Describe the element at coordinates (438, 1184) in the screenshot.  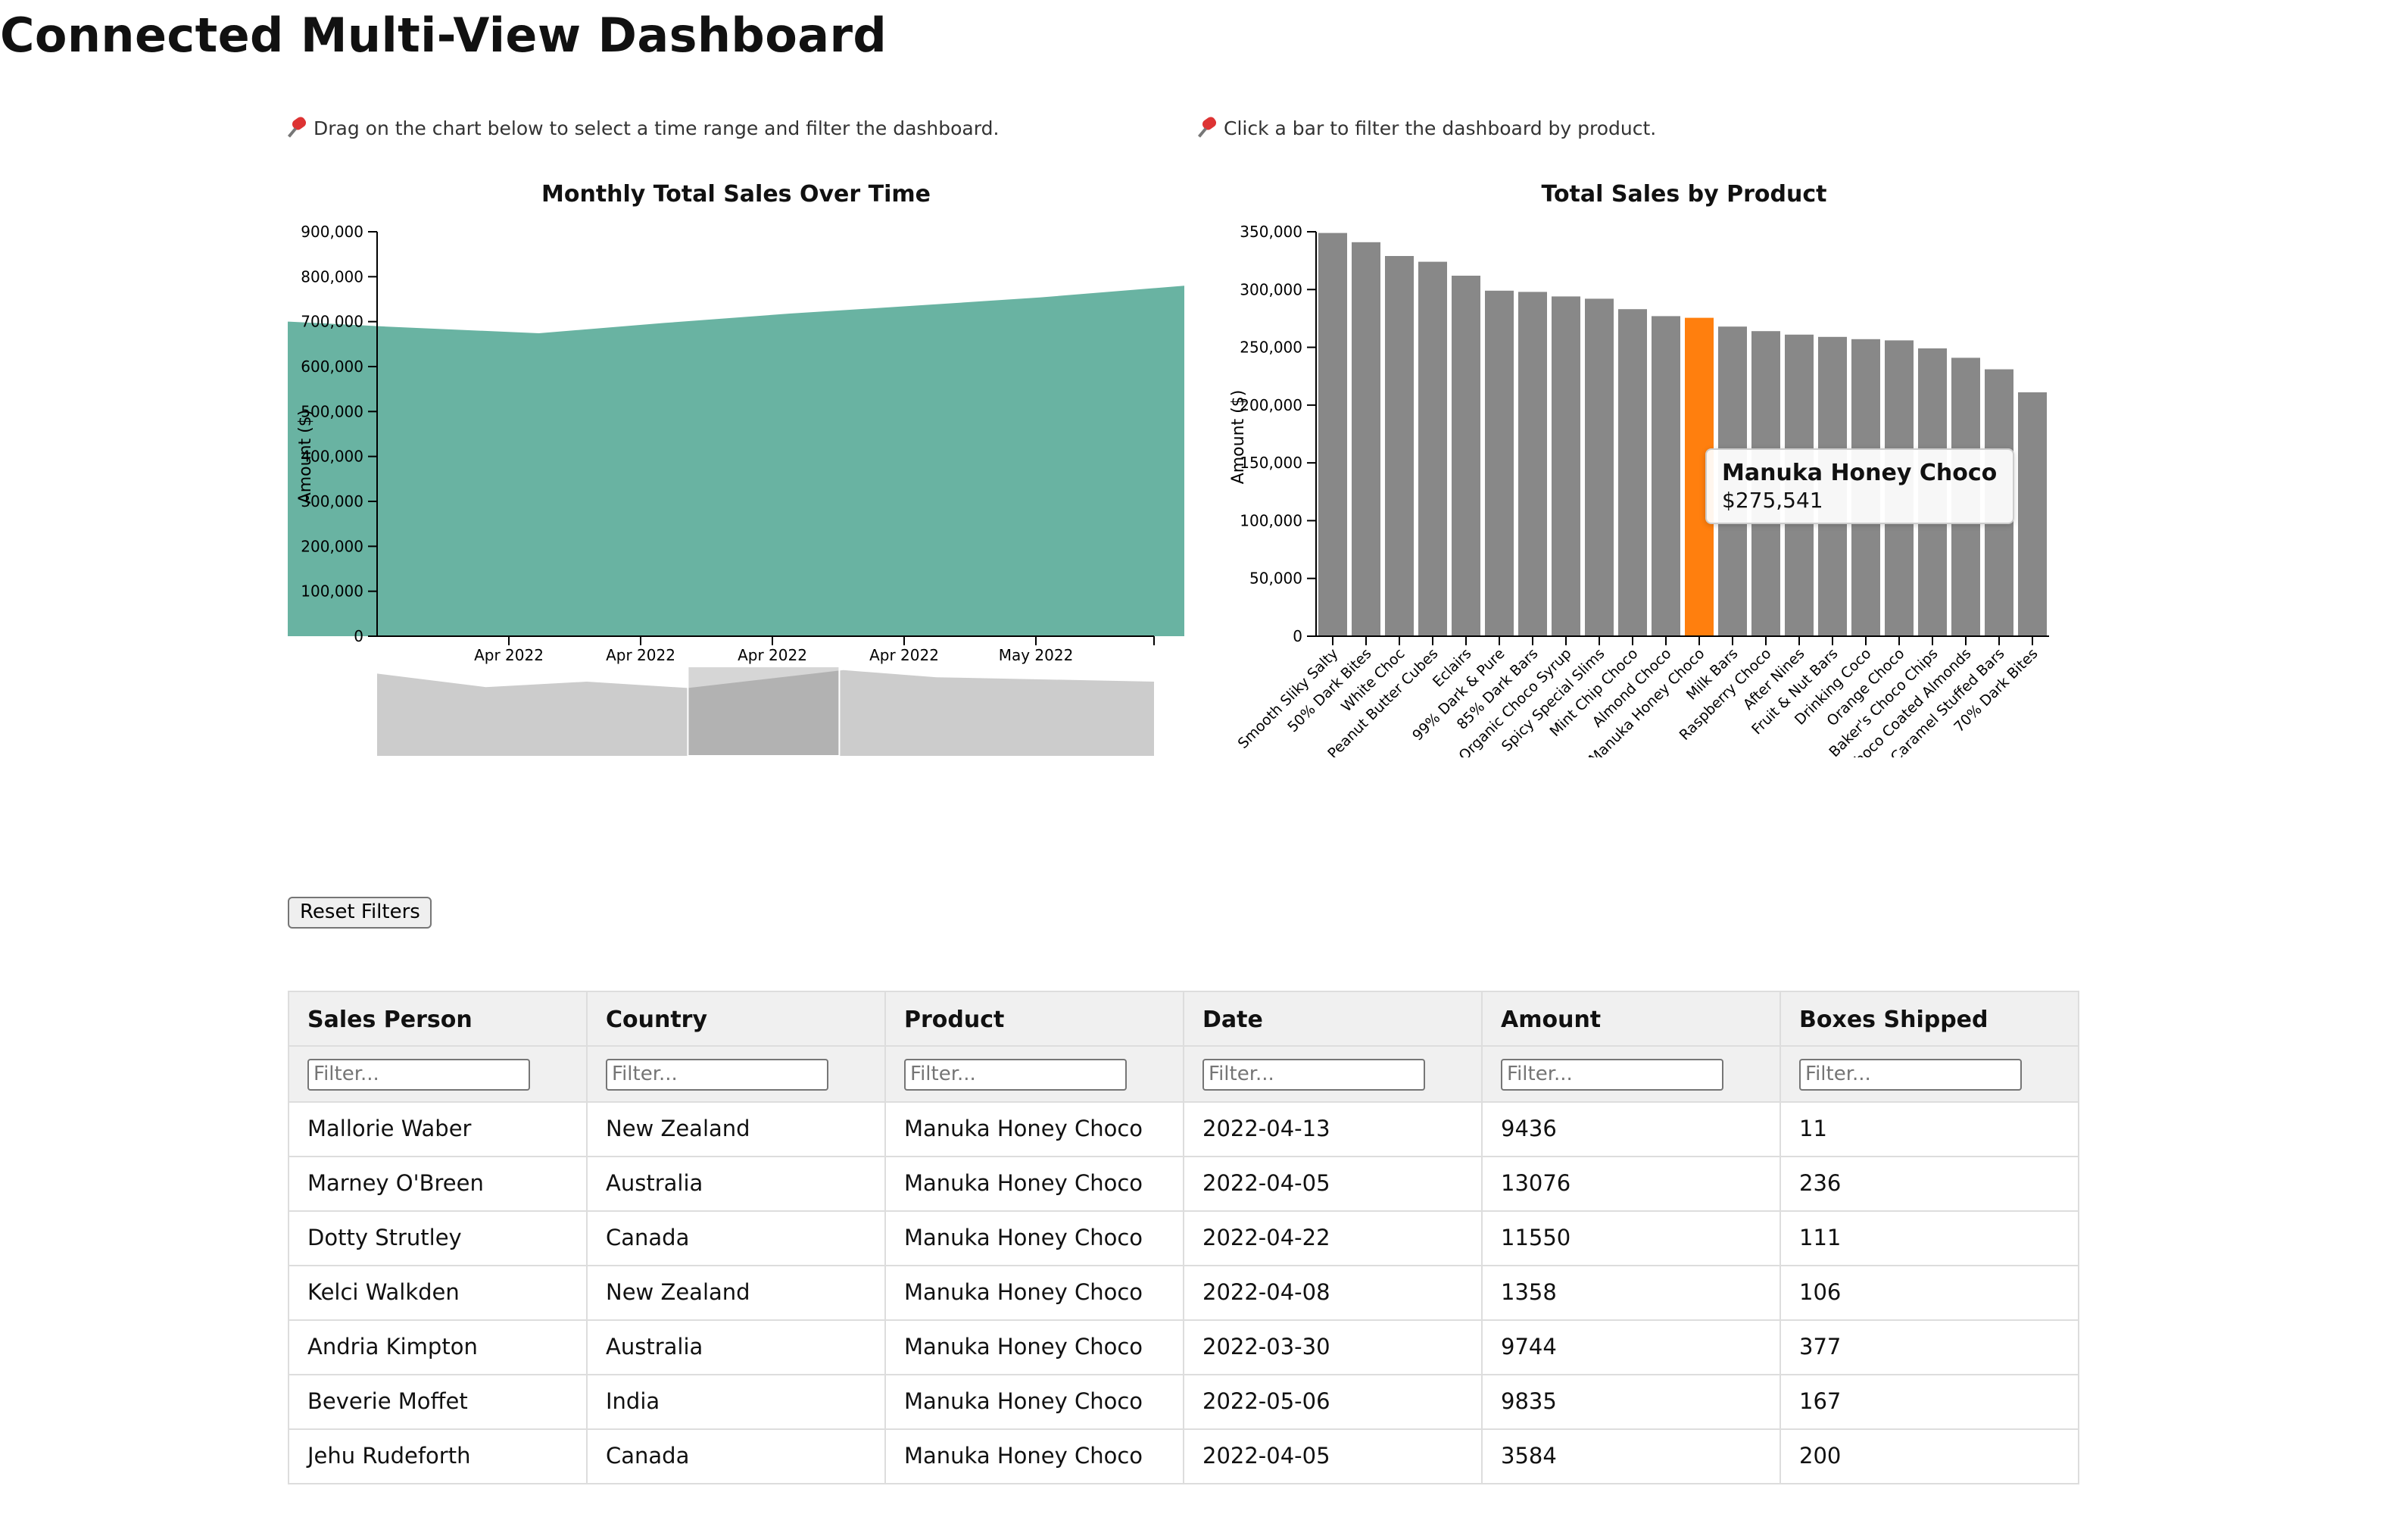
I see `table-cell: Marney O'Breen` at that location.